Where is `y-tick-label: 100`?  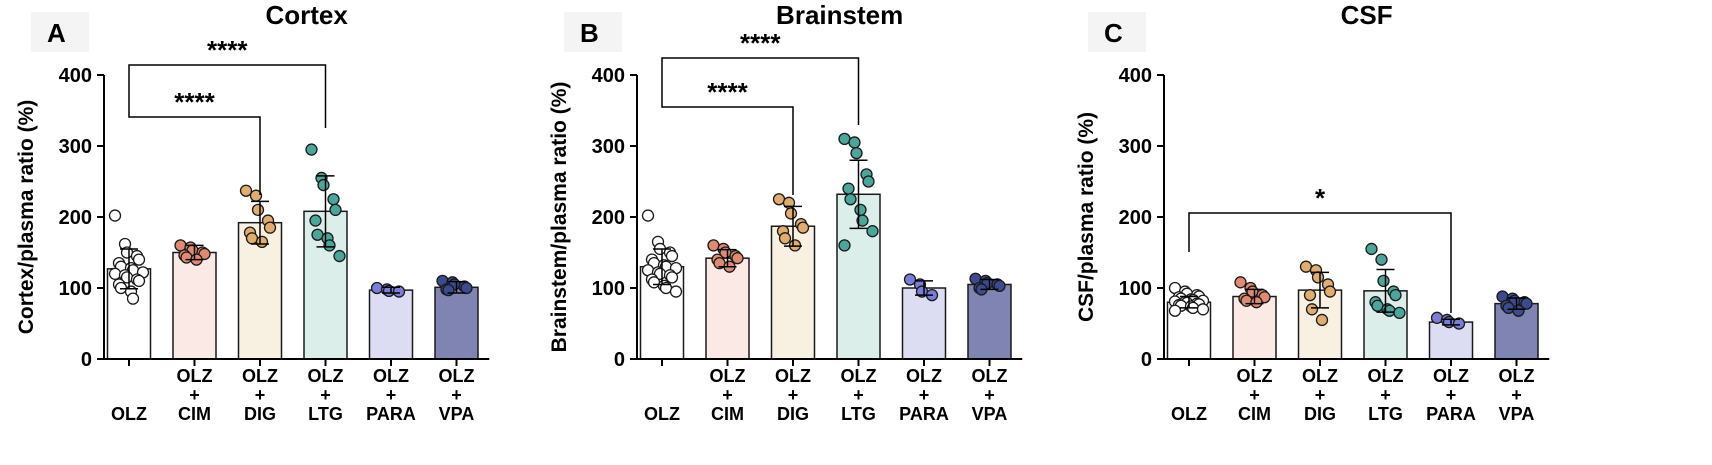
y-tick-label: 100 is located at coordinates (1135, 289).